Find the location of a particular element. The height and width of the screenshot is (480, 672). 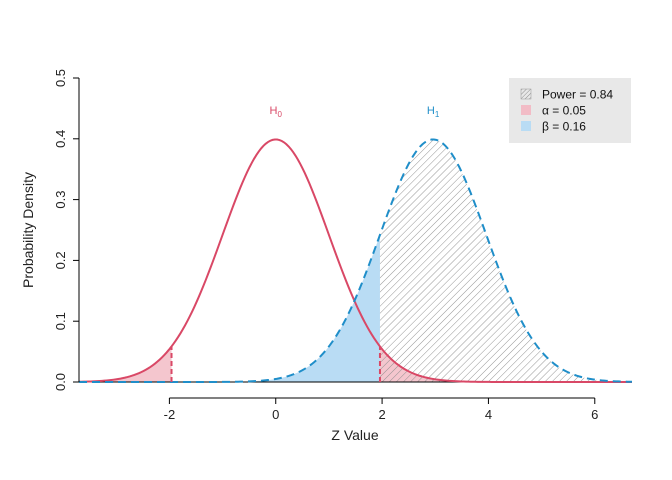

legend-power-swatch is located at coordinates (526, 94).